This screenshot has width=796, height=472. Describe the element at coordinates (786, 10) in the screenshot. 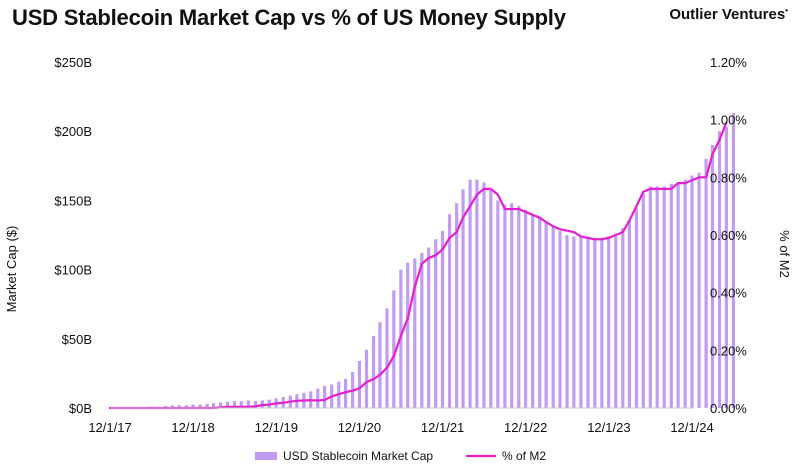

I see `brand-mark: •` at that location.